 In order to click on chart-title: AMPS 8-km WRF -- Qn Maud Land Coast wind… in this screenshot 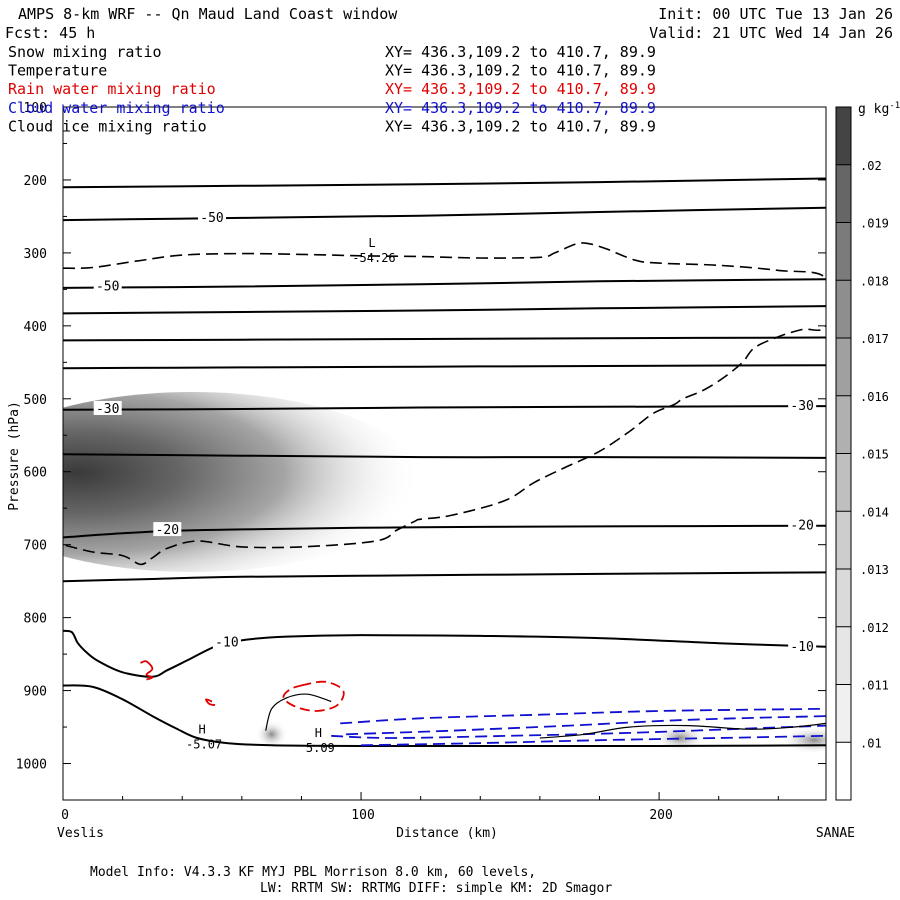, I will do `click(208, 14)`.